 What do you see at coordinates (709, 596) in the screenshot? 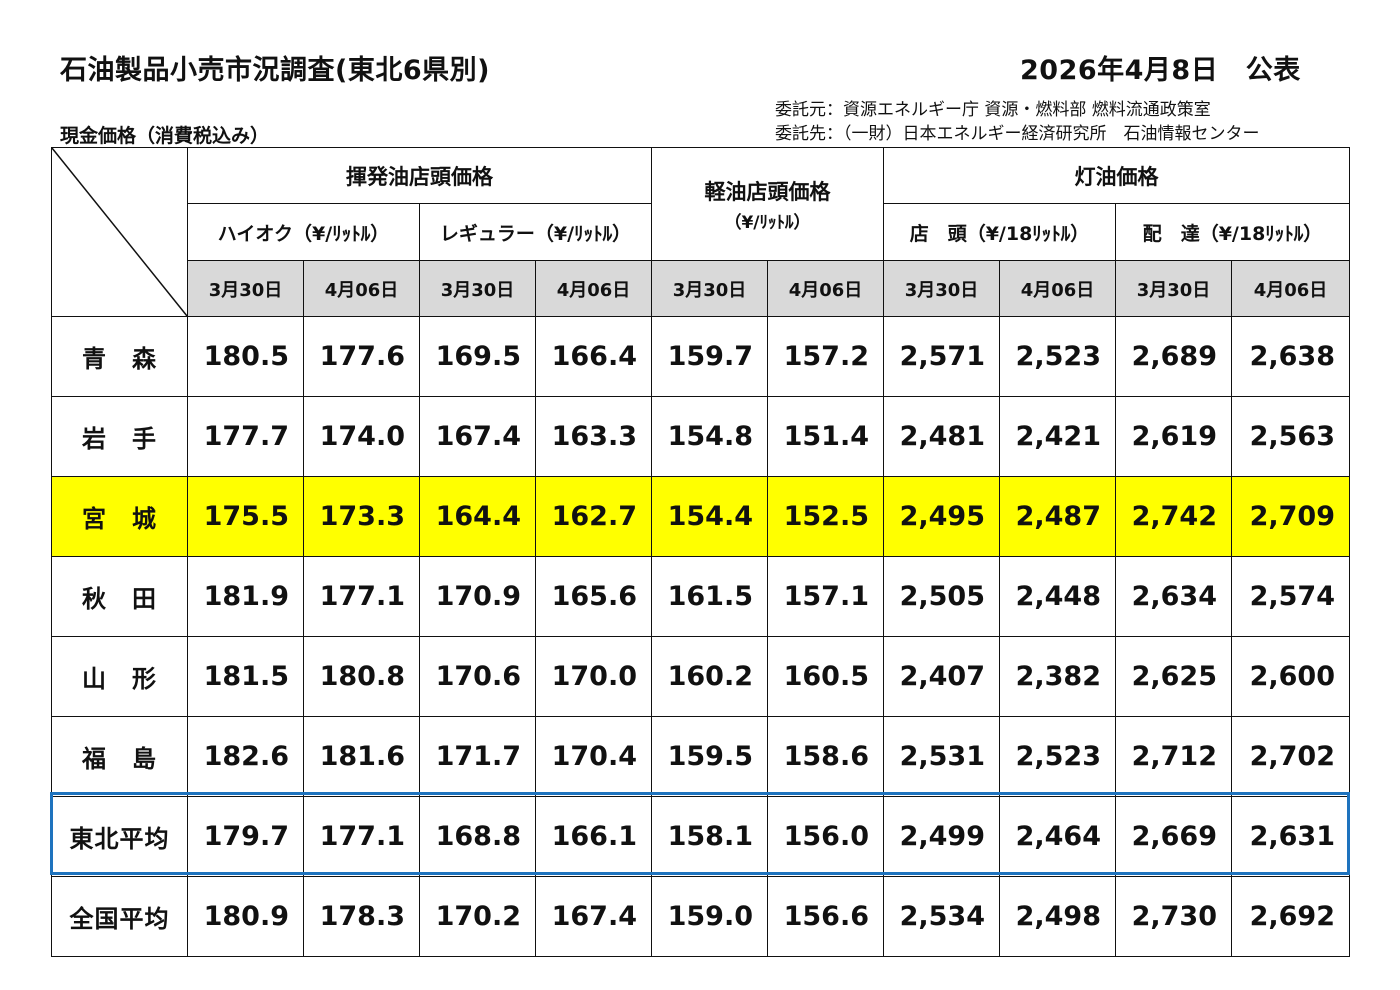
I see `price-cell: 161.5` at bounding box center [709, 596].